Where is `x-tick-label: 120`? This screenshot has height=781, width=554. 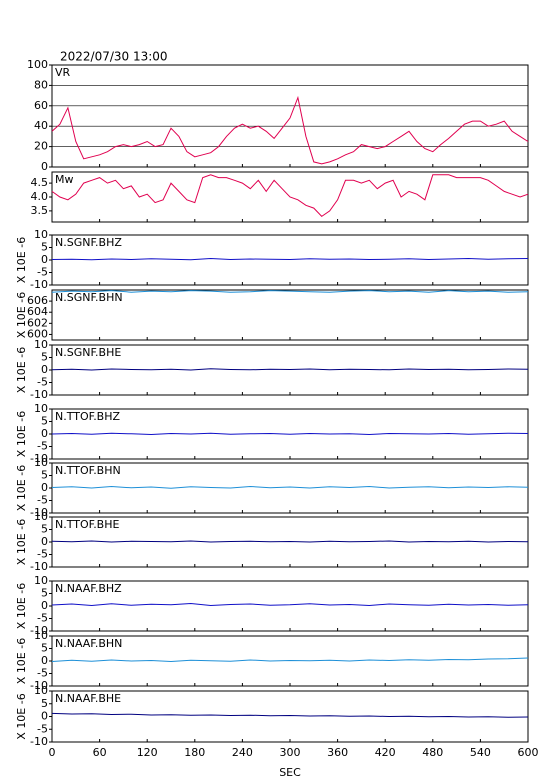
x-tick-label: 120 is located at coordinates (147, 752).